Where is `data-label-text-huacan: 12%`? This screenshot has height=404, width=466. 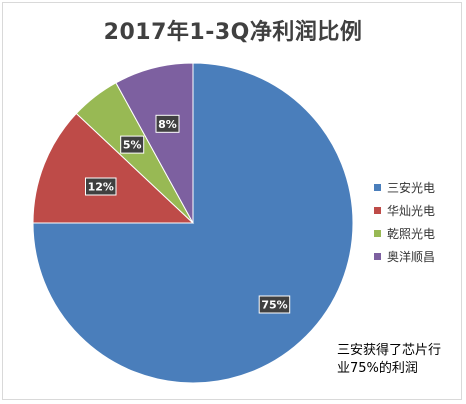
data-label-text-huacan: 12% is located at coordinates (101, 187).